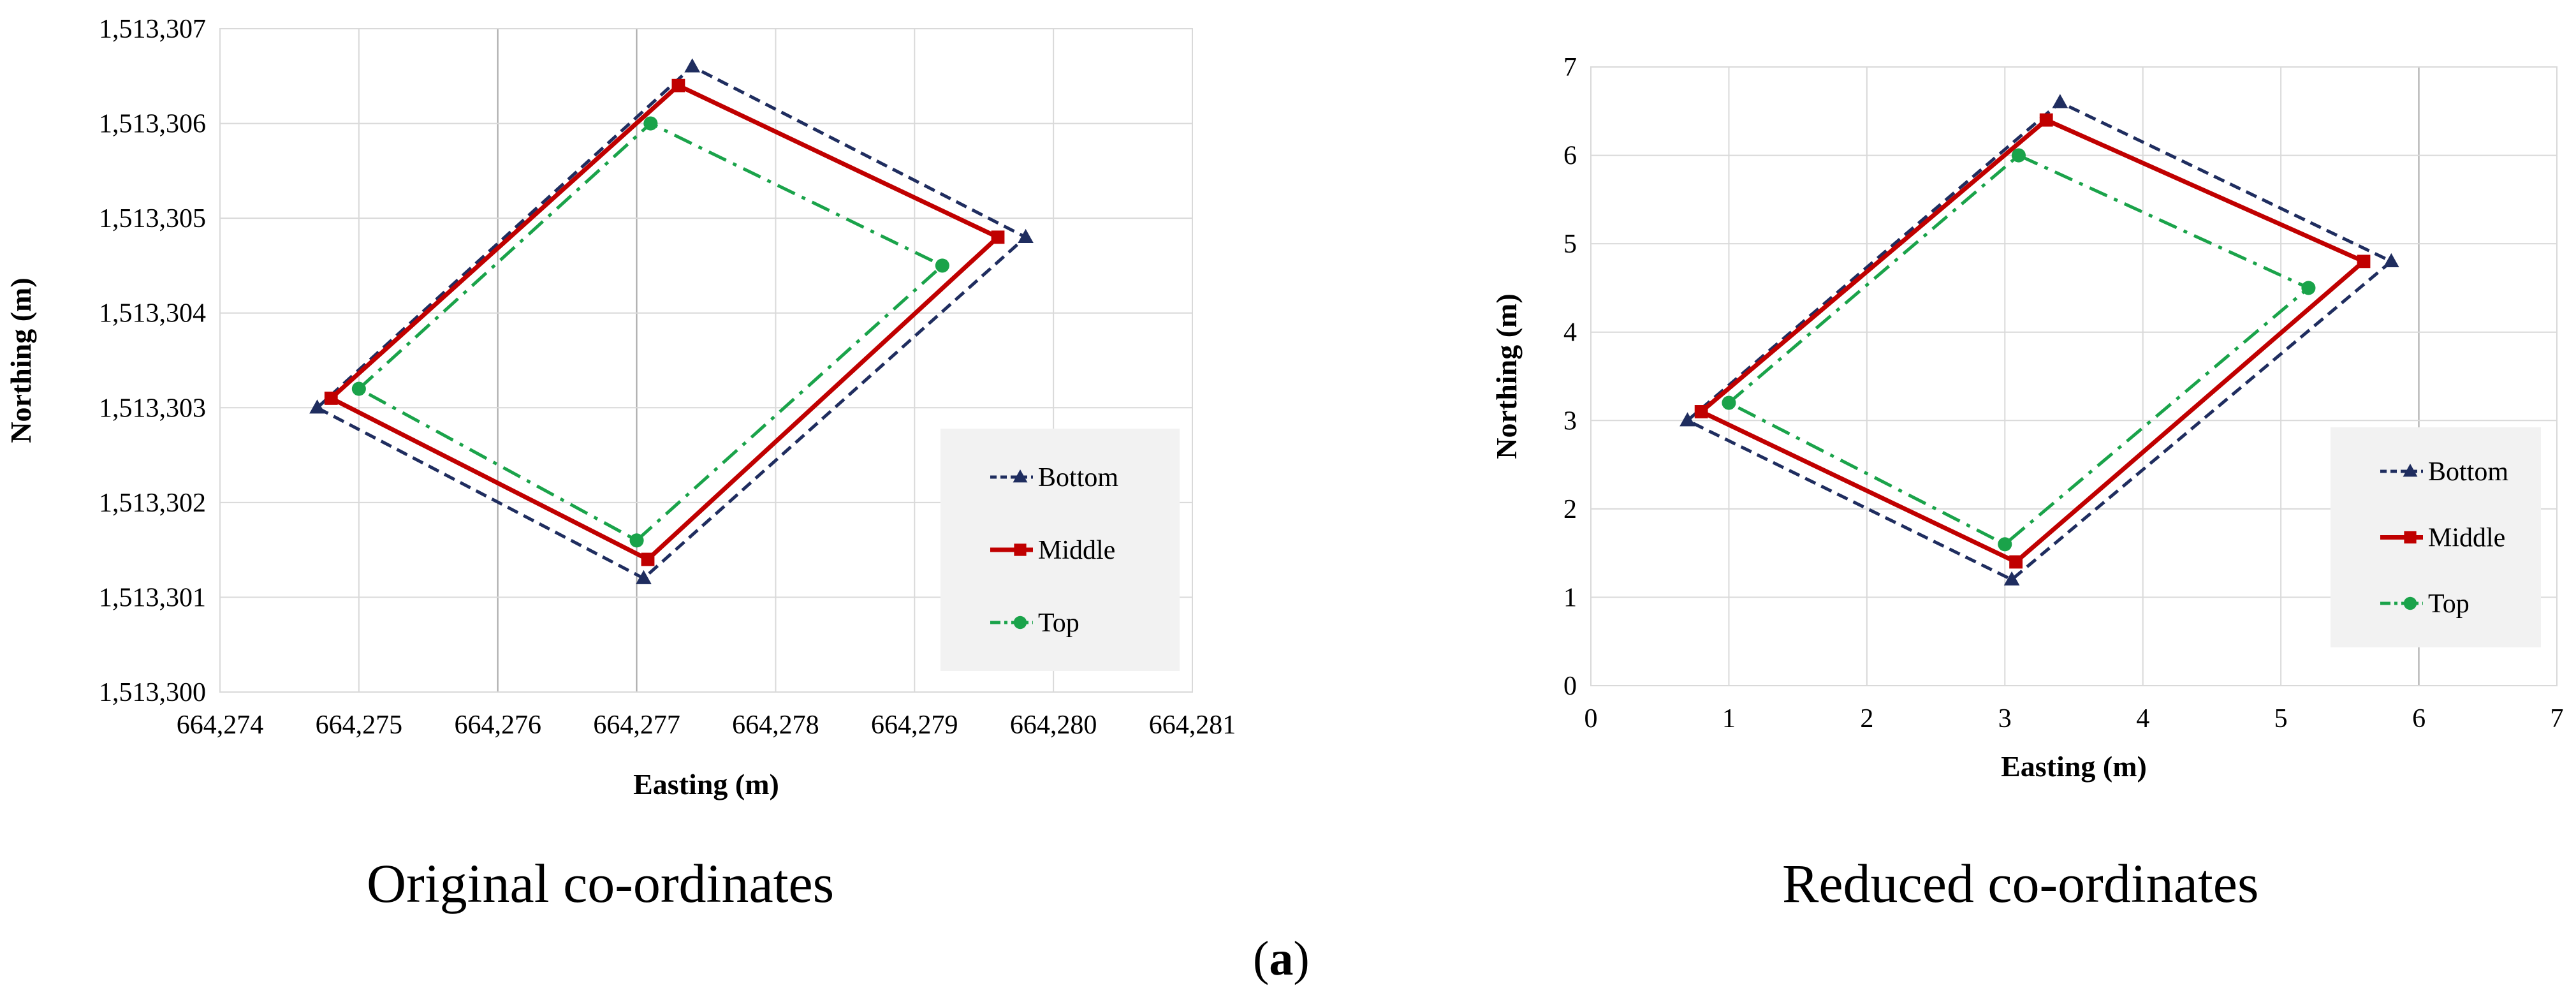  What do you see at coordinates (1301, 958) in the screenshot?
I see `figure-label-close: )` at bounding box center [1301, 958].